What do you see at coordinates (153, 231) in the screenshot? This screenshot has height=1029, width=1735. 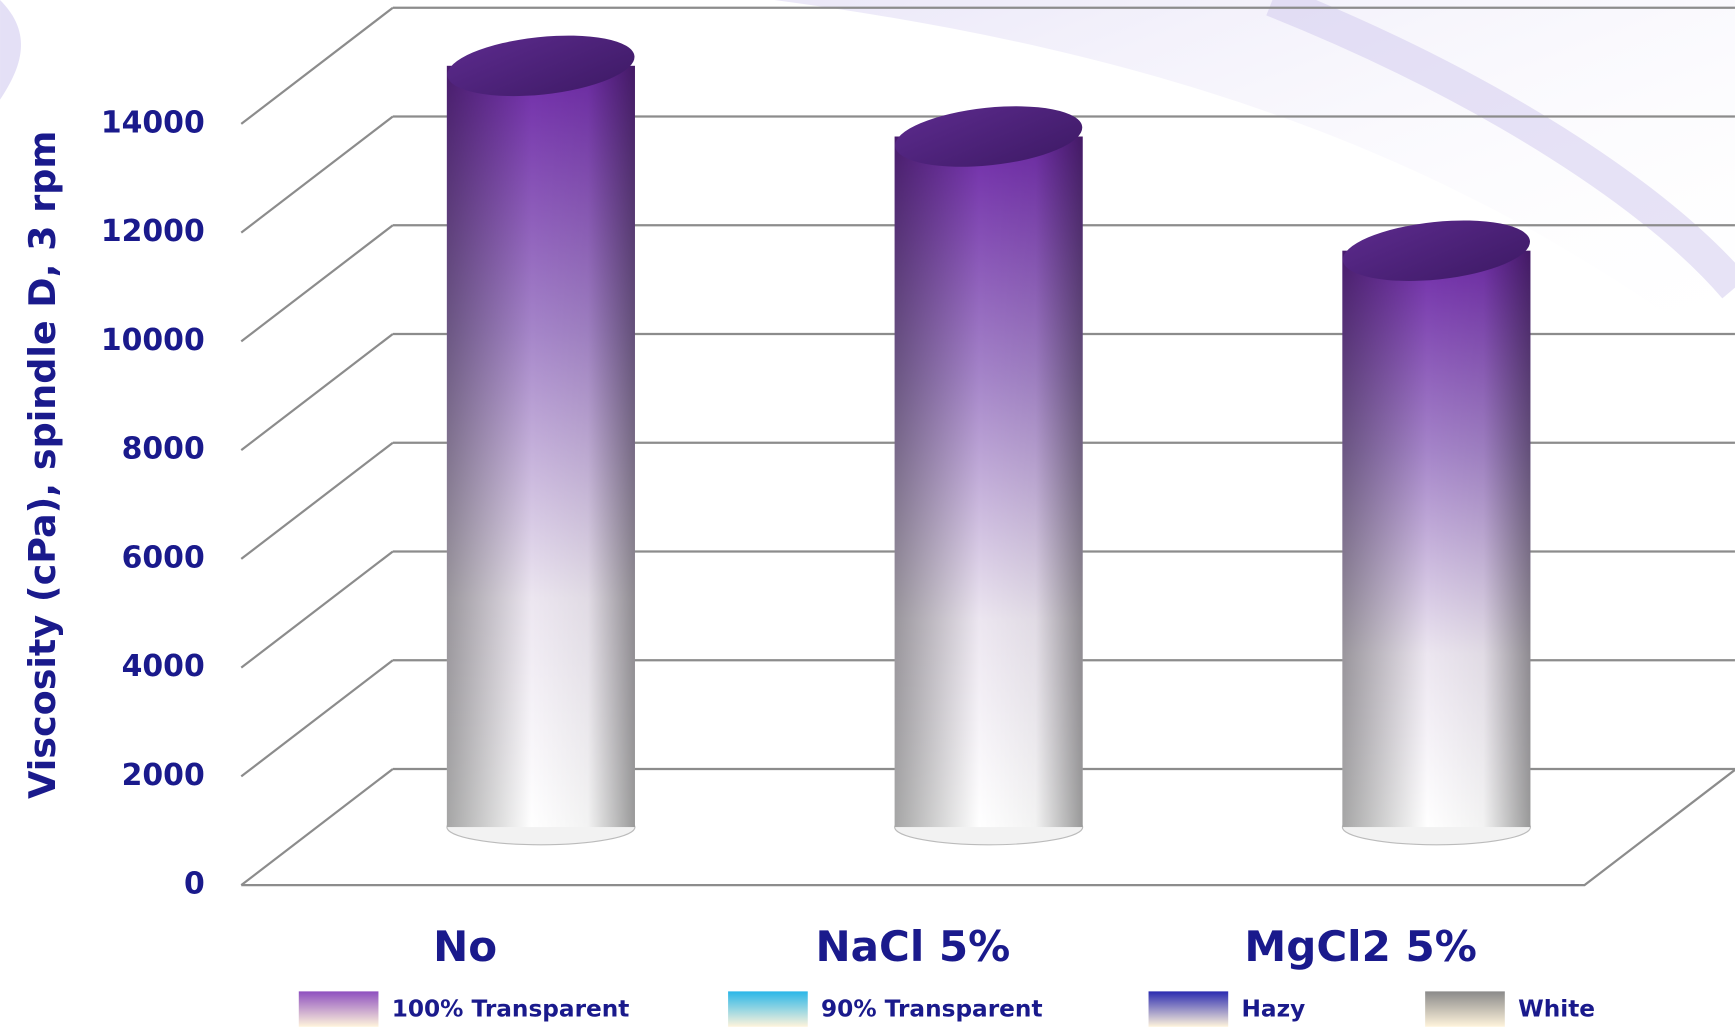 I see `y-tick-label: 12000` at bounding box center [153, 231].